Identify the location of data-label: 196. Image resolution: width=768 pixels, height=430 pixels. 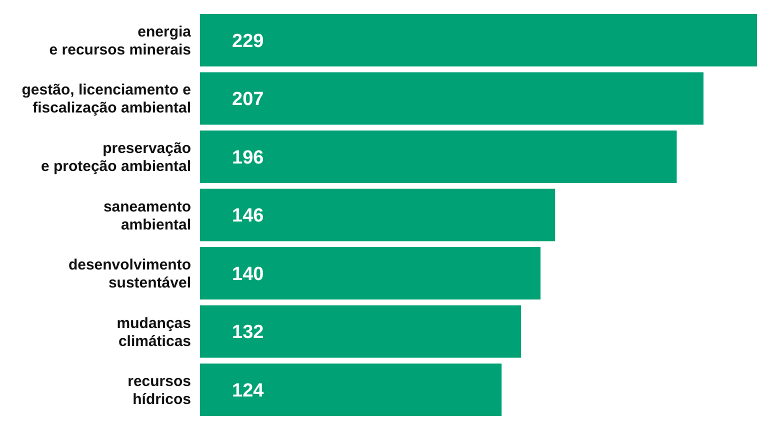
(248, 157).